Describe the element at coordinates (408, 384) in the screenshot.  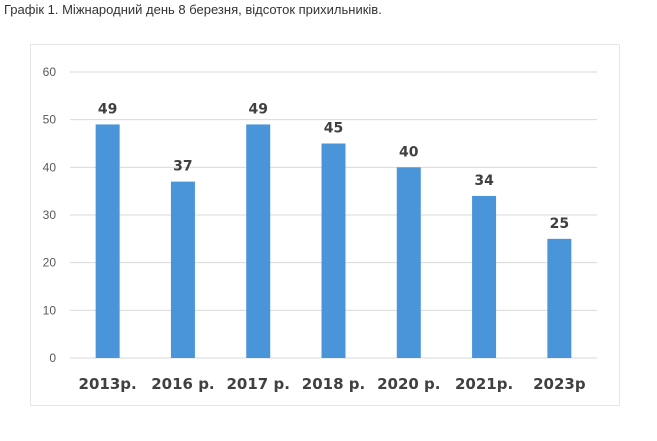
I see `category-label: 2020 р.` at that location.